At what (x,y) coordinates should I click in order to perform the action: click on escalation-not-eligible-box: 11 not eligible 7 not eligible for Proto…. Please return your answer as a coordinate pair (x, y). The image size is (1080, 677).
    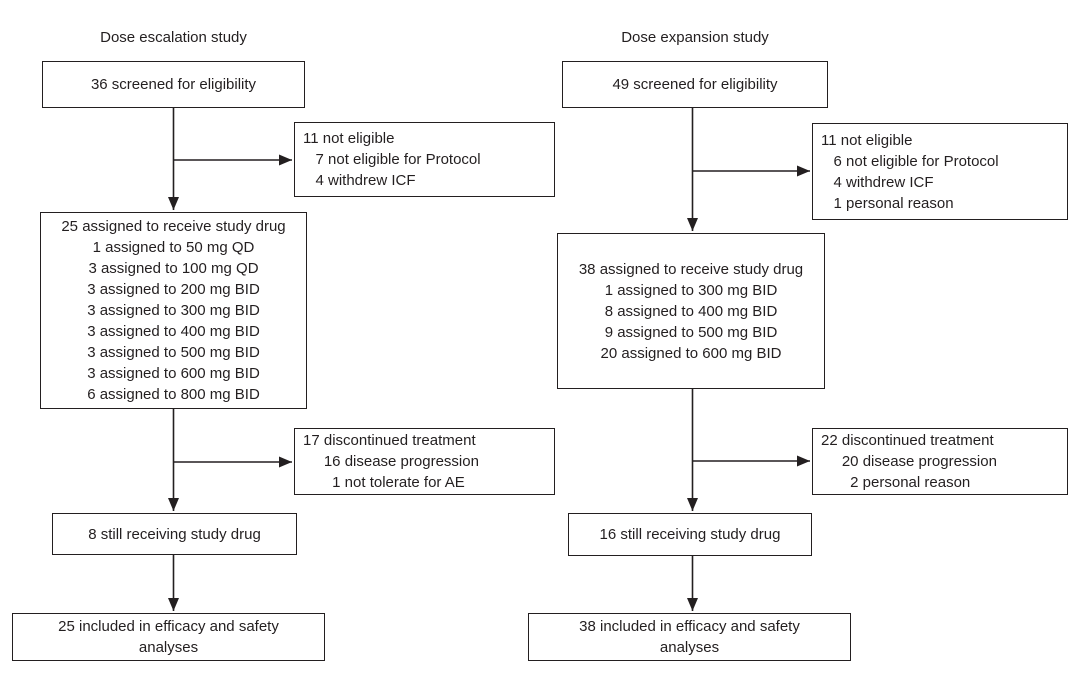
    Looking at the image, I should click on (424, 159).